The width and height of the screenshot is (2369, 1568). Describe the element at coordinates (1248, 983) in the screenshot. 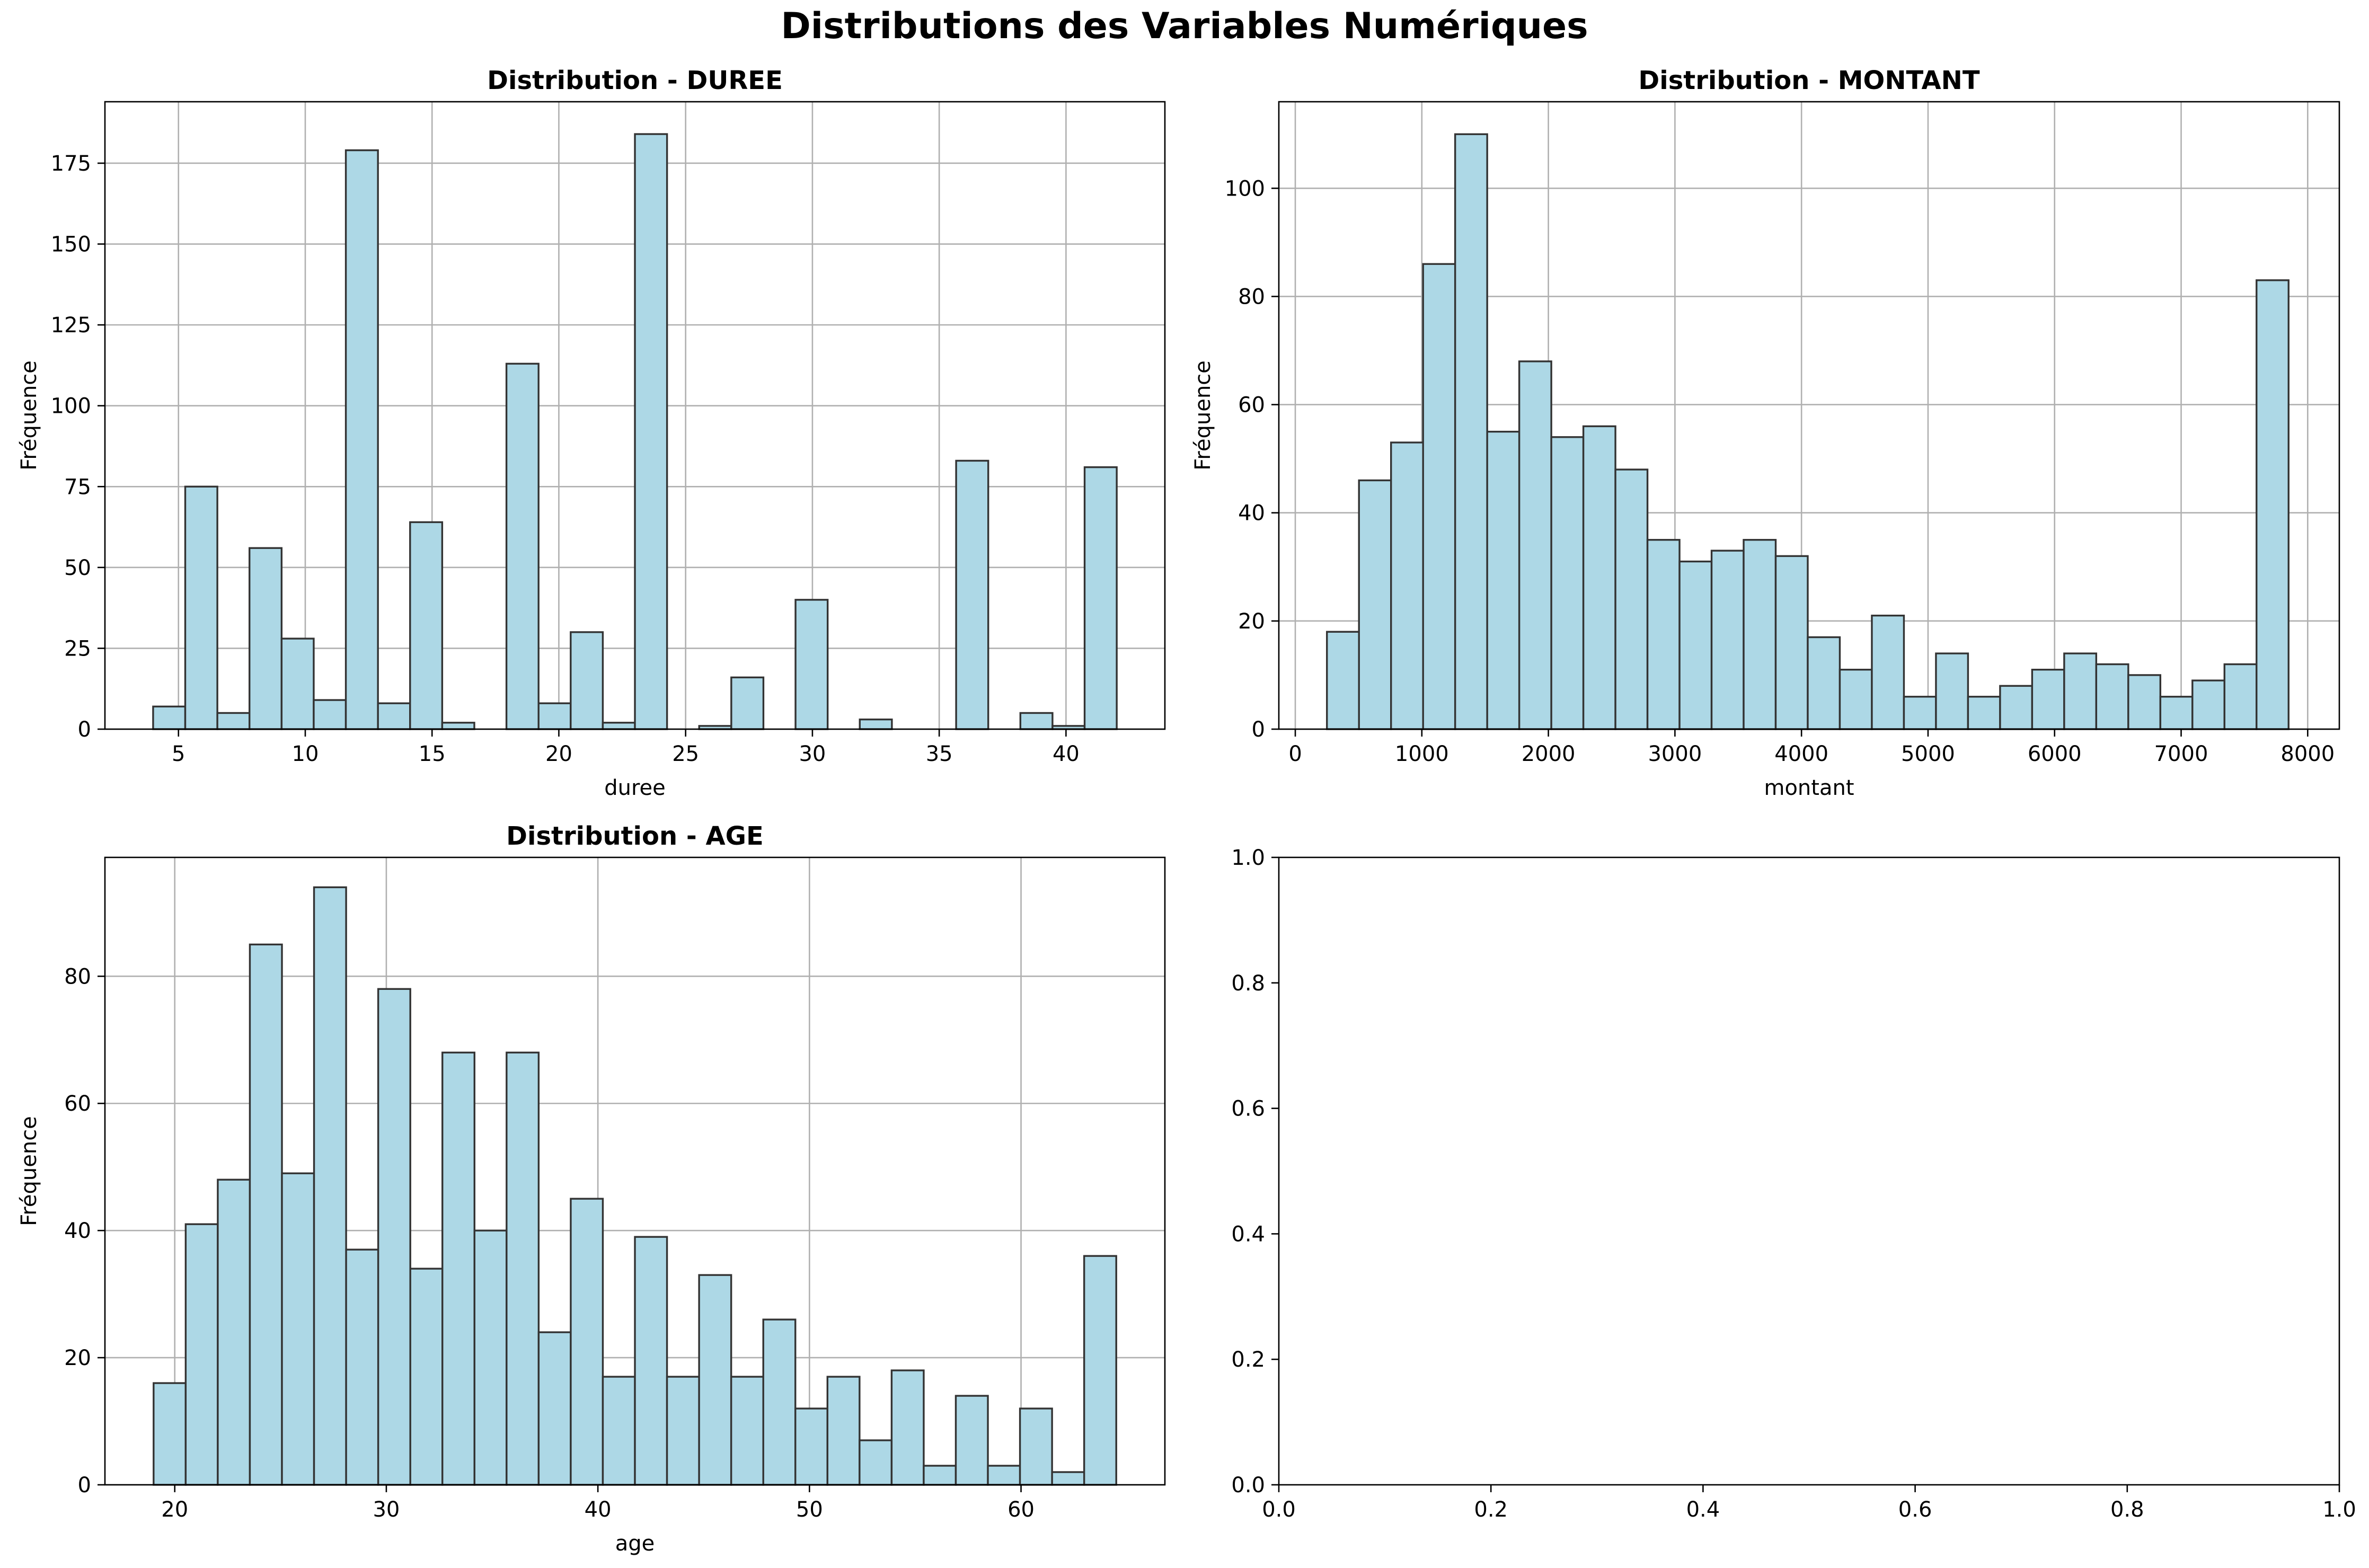

I see `y-tick-label: 0.8` at that location.